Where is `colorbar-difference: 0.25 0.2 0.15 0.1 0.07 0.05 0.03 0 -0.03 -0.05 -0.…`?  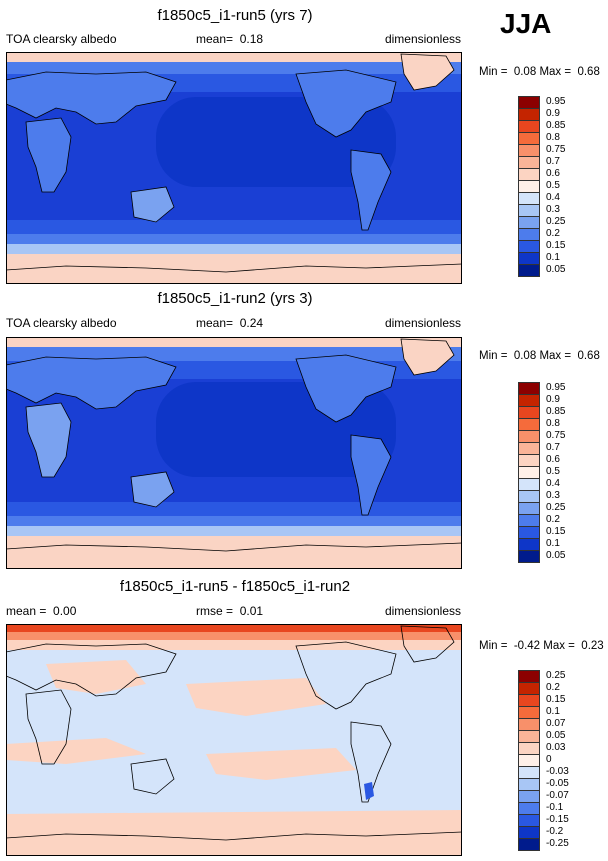
colorbar-difference: 0.25 0.2 0.15 0.1 0.07 0.05 0.03 0 -0.03 -0.05 -0.… is located at coordinates (543, 760).